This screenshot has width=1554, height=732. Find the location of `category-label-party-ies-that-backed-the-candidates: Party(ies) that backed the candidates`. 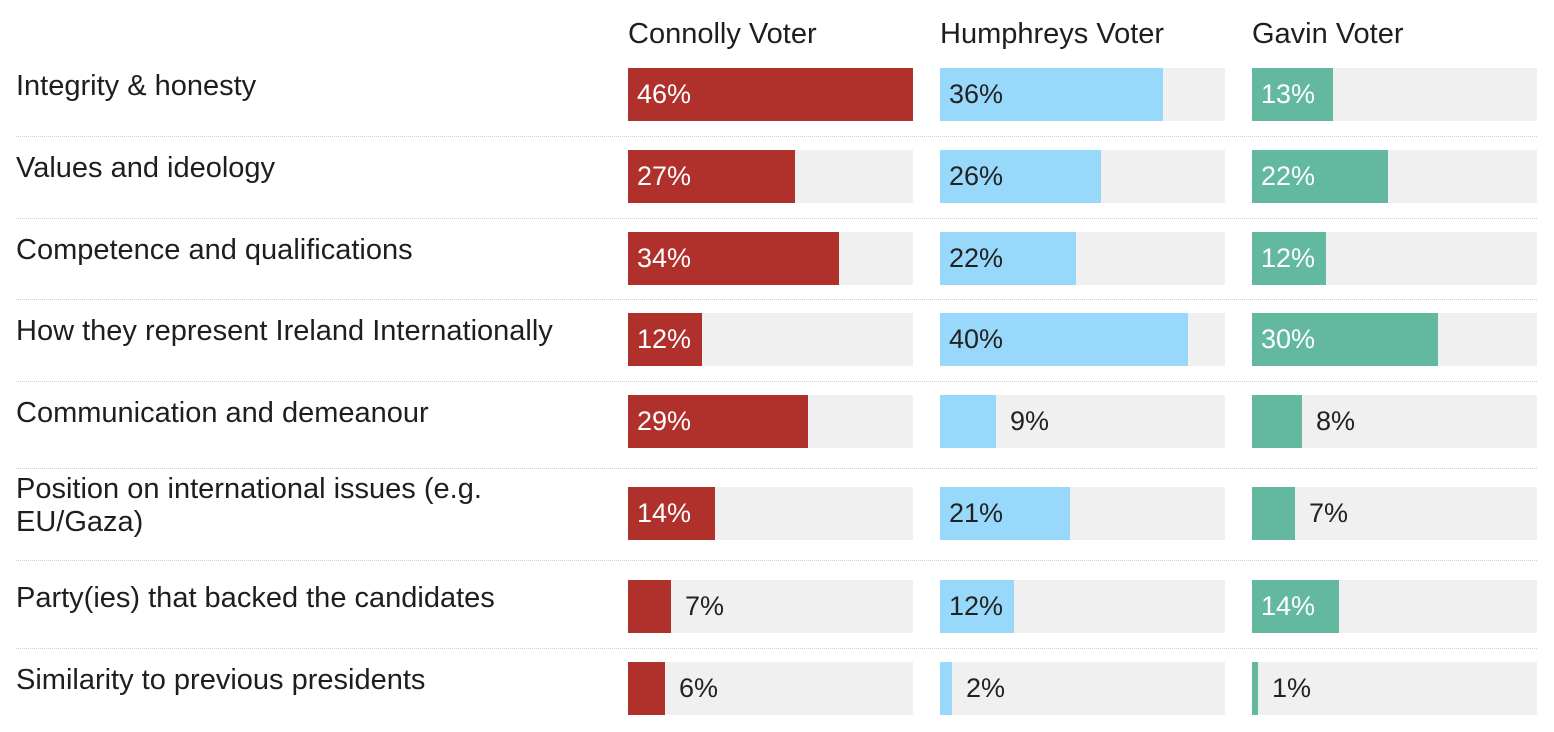

category-label-party-ies-that-backed-the-candidates: Party(ies) that backed the candidates is located at coordinates (255, 598).